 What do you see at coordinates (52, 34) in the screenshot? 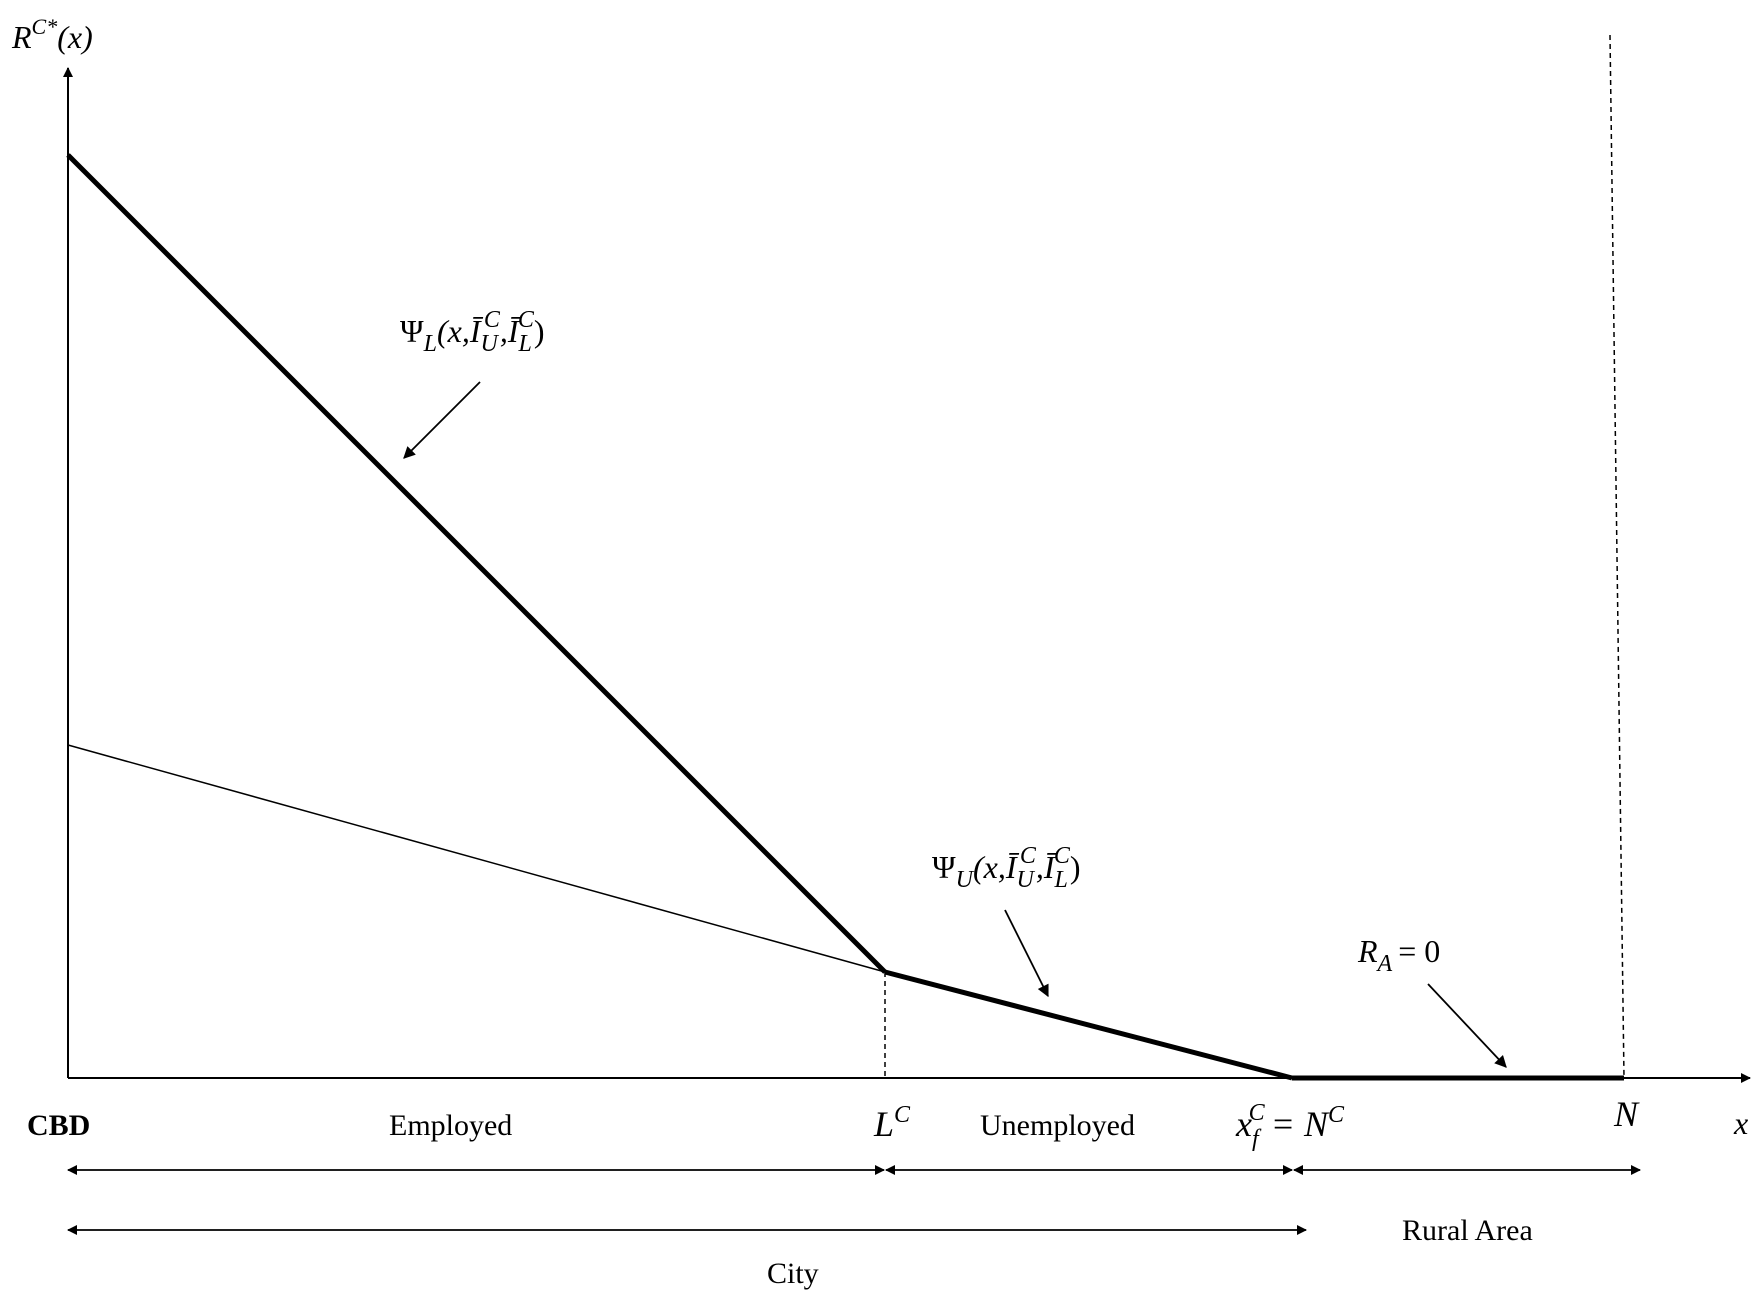
I see `y-axis-label: RC*(x)` at bounding box center [52, 34].